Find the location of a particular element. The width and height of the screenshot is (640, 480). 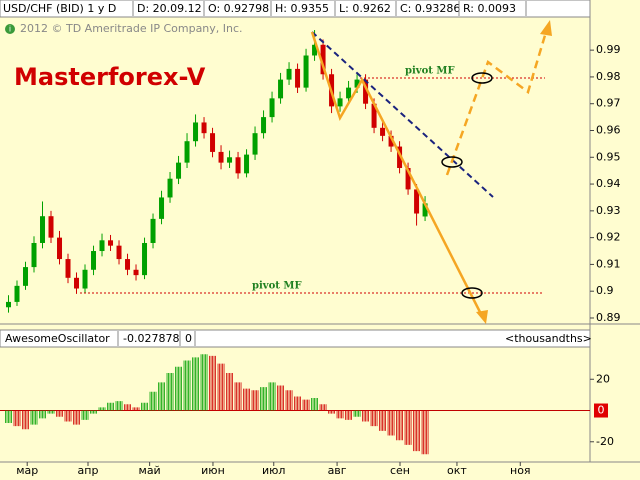

y-tick-label: 0.95 is located at coordinates (608, 156).